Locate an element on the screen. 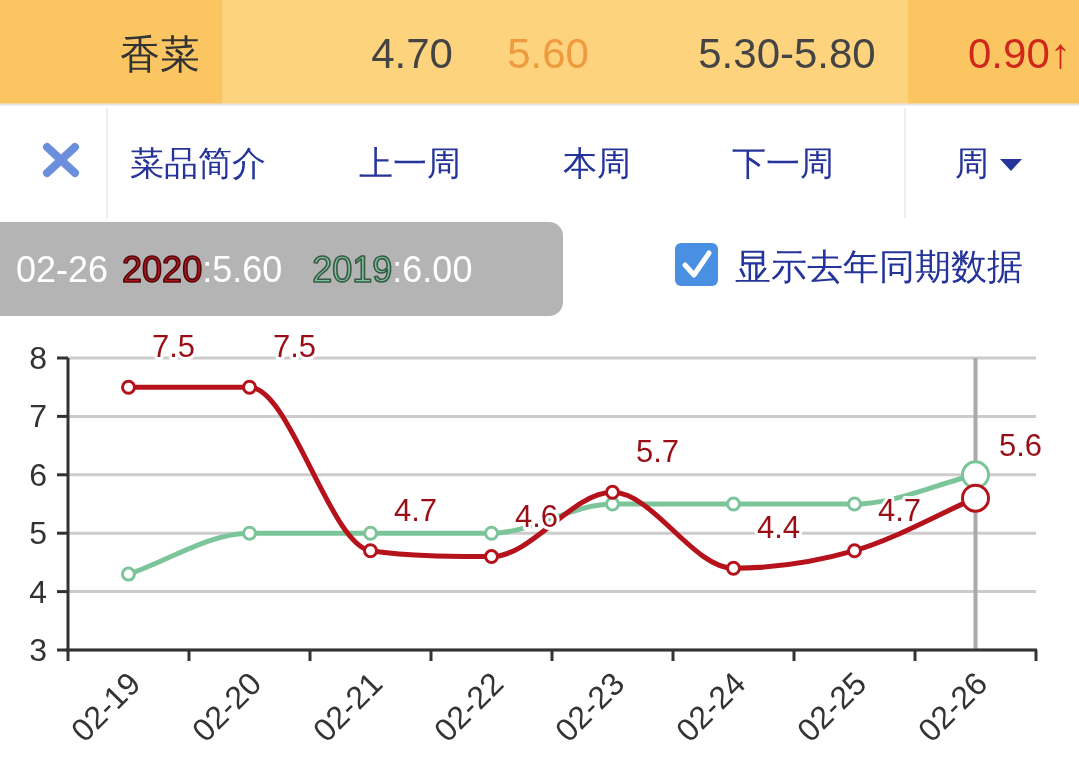  text: :5.60 is located at coordinates (242, 269).